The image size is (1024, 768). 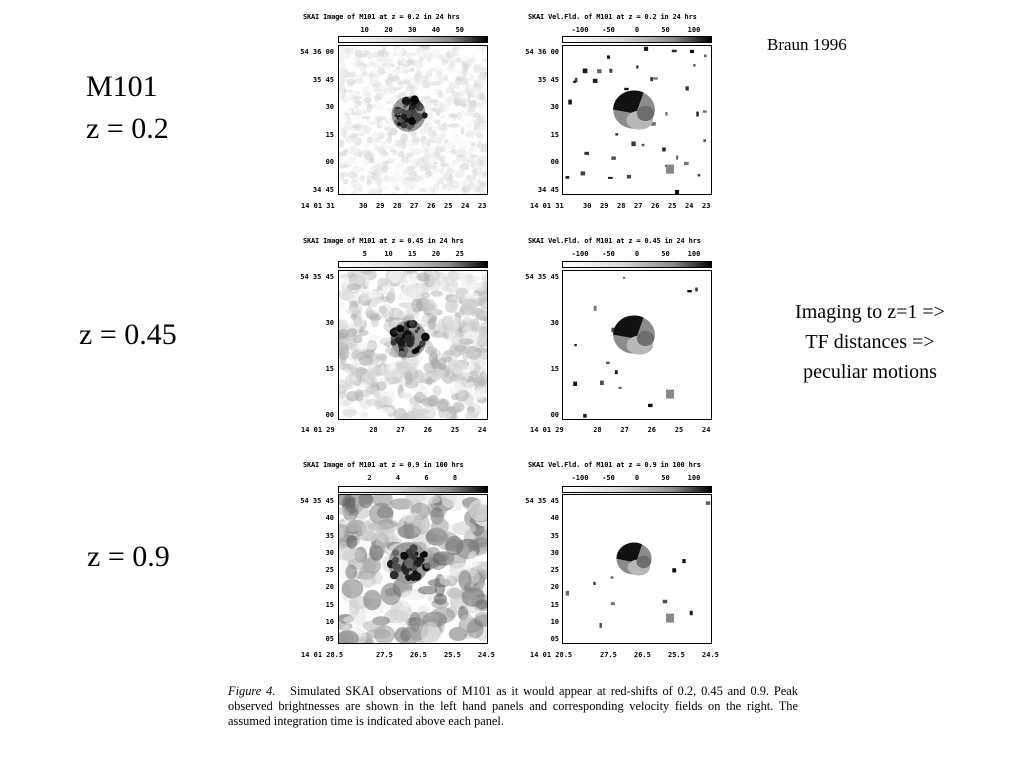 I want to click on intensity-panel-row1-x-tick-label: 26, so click(x=428, y=430).